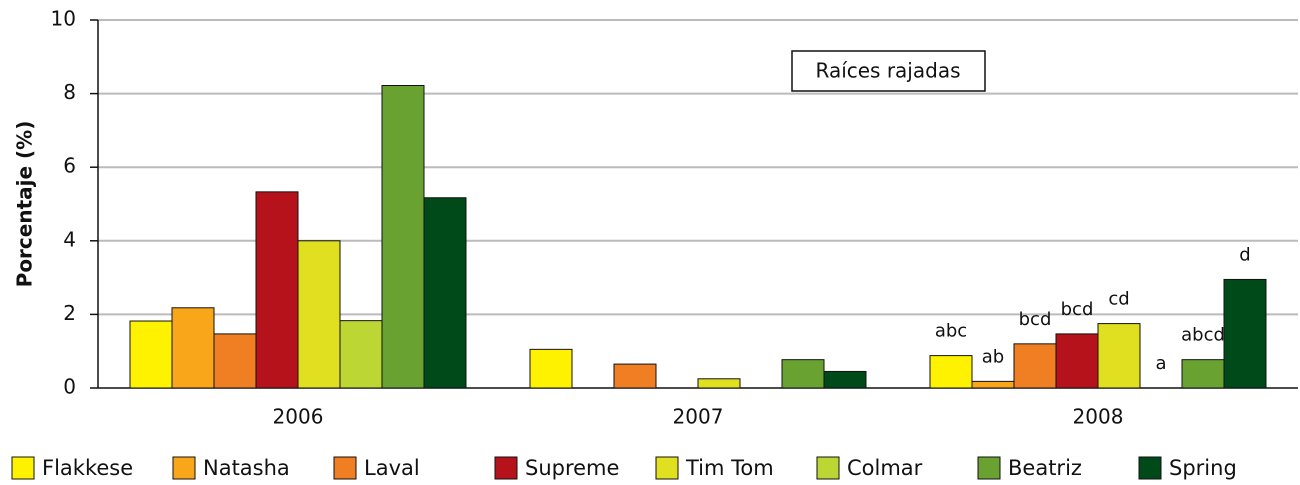 The height and width of the screenshot is (485, 1300). Describe the element at coordinates (246, 468) in the screenshot. I see `legend-label: Natasha` at that location.